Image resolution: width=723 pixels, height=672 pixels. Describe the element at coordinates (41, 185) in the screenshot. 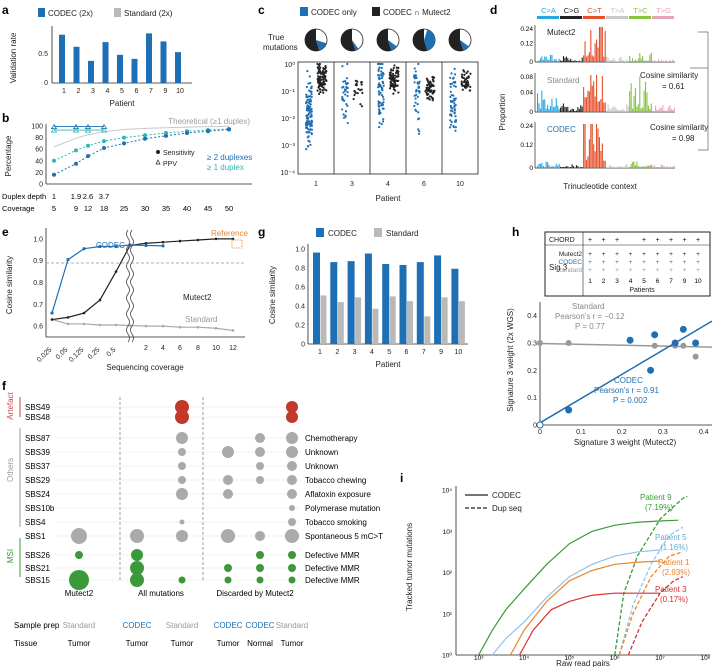

I see `b-ytick-0: 0` at that location.